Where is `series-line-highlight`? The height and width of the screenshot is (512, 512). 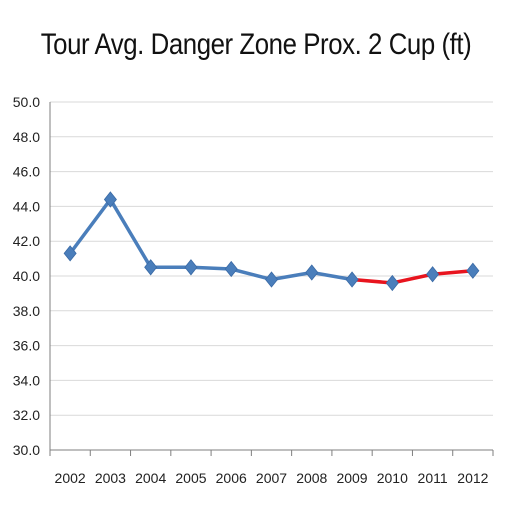 series-line-highlight is located at coordinates (412, 277).